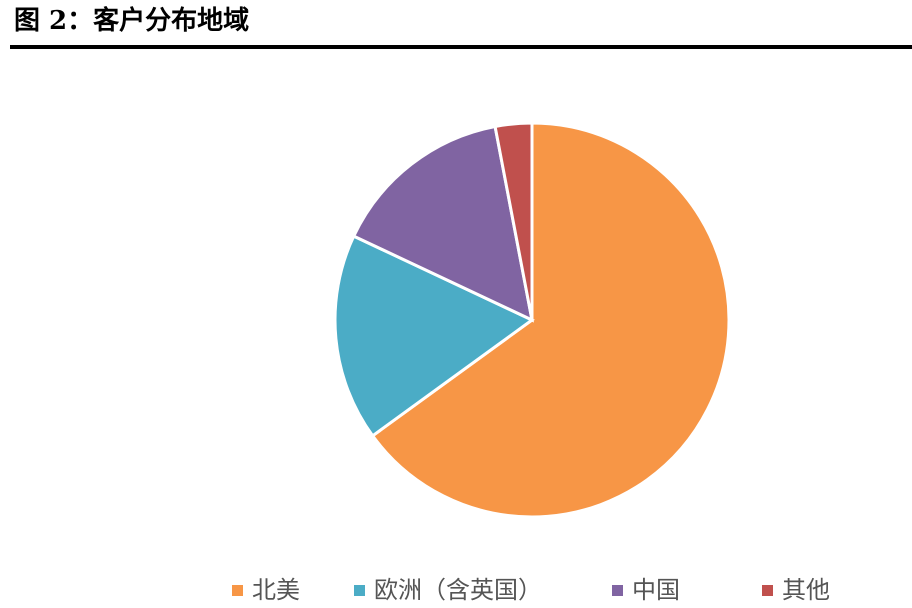  I want to click on legend-label: 中国, so click(656, 590).